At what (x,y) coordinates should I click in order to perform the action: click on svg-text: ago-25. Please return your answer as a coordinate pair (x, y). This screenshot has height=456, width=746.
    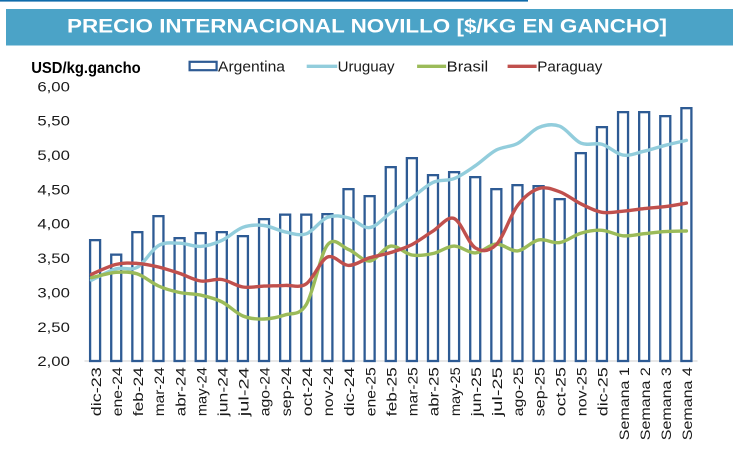
    Looking at the image, I should click on (519, 391).